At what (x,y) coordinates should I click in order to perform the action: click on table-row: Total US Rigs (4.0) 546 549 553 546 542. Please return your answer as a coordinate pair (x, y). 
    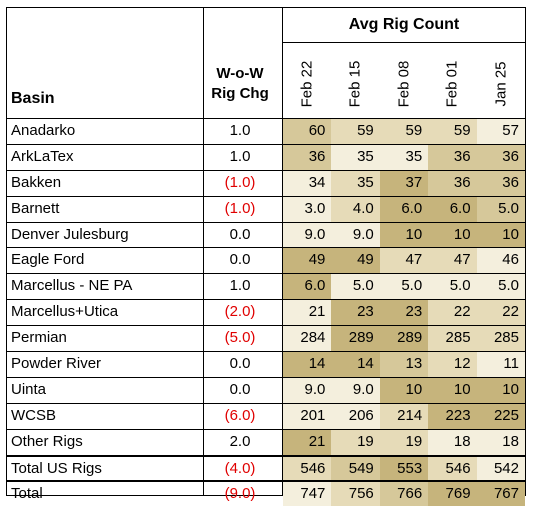
    Looking at the image, I should click on (266, 467).